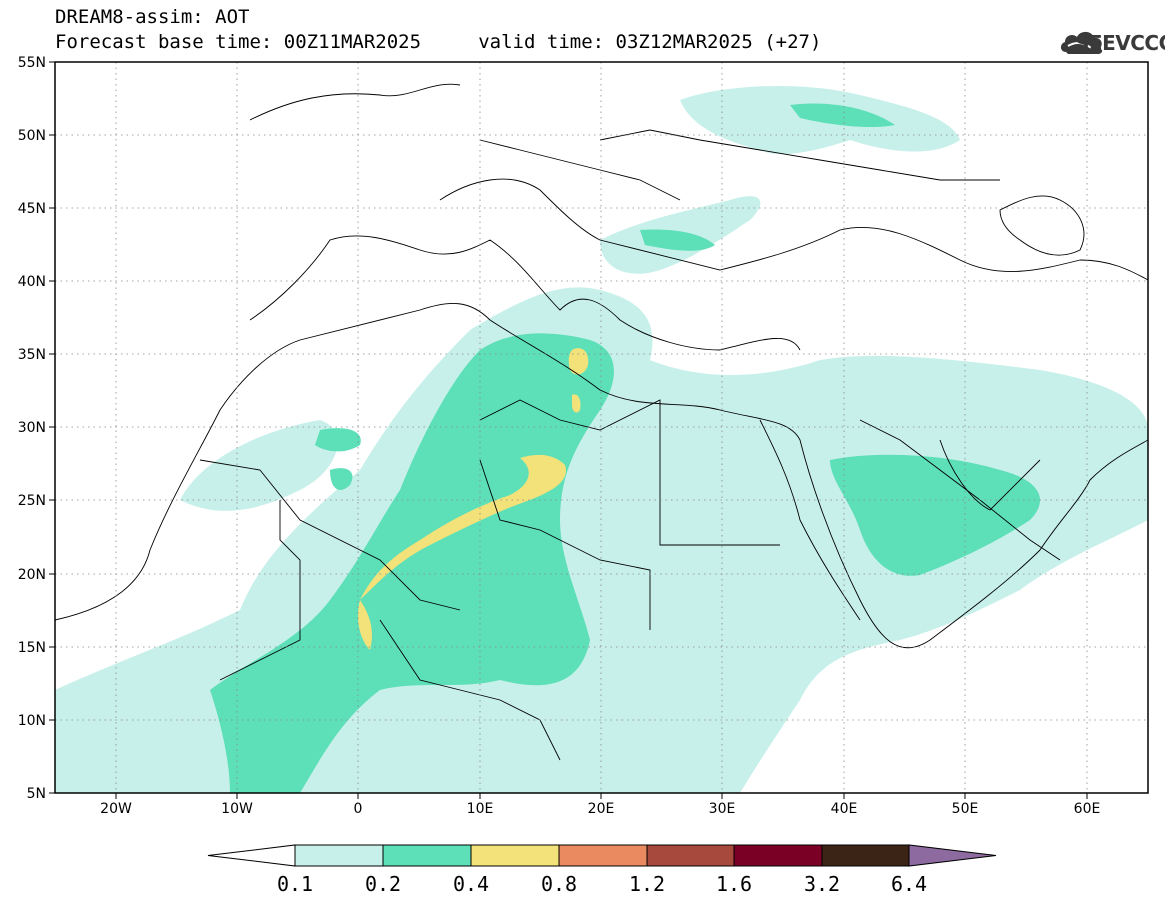 This screenshot has width=1165, height=905. I want to click on lon-label: 0, so click(358, 809).